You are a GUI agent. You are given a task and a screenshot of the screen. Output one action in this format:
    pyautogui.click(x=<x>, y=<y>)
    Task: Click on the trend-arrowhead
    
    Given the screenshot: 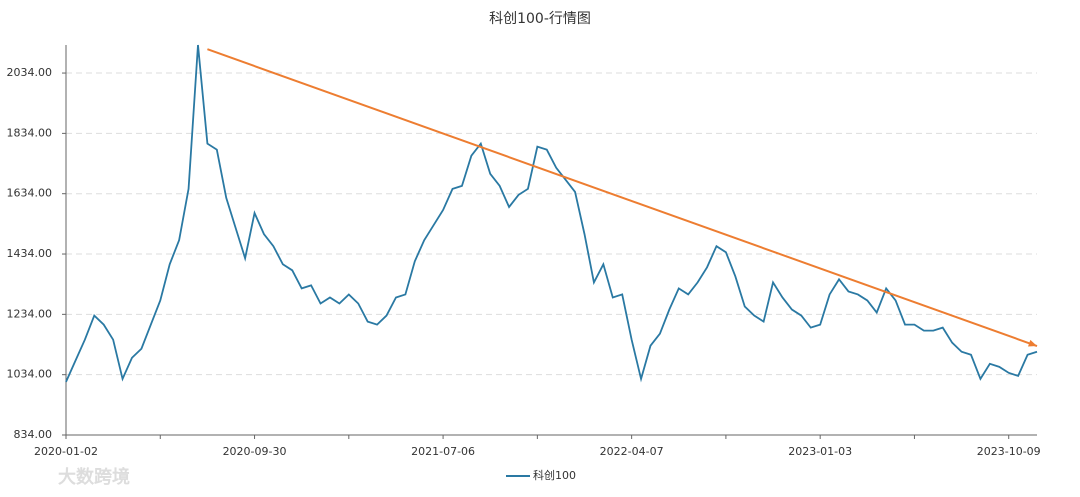 What is the action you would take?
    pyautogui.click(x=1032, y=343)
    